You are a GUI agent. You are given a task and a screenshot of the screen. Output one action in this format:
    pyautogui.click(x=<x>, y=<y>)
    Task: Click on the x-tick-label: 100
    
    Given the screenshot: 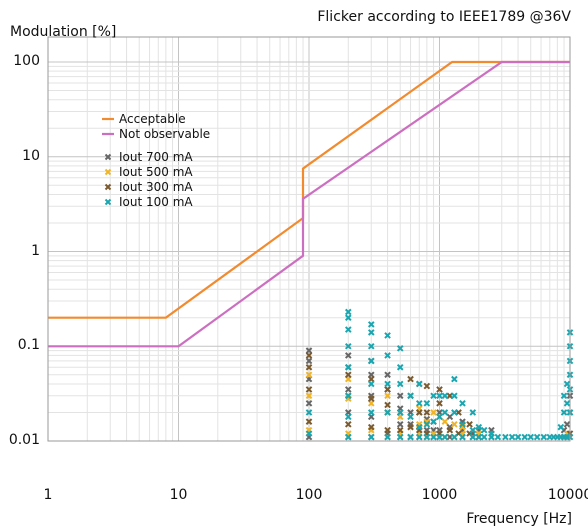 What is the action you would take?
    pyautogui.click(x=309, y=495)
    